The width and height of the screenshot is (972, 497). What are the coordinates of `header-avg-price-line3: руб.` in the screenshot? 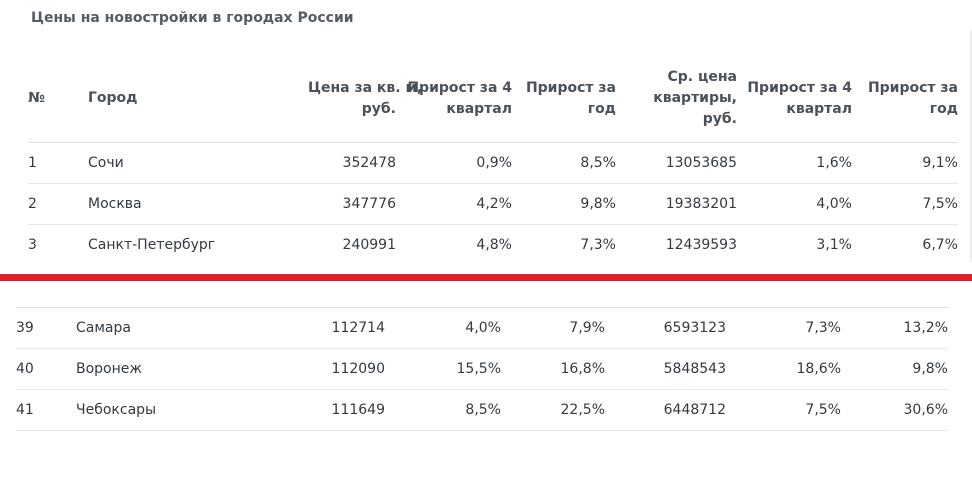 It's located at (719, 119).